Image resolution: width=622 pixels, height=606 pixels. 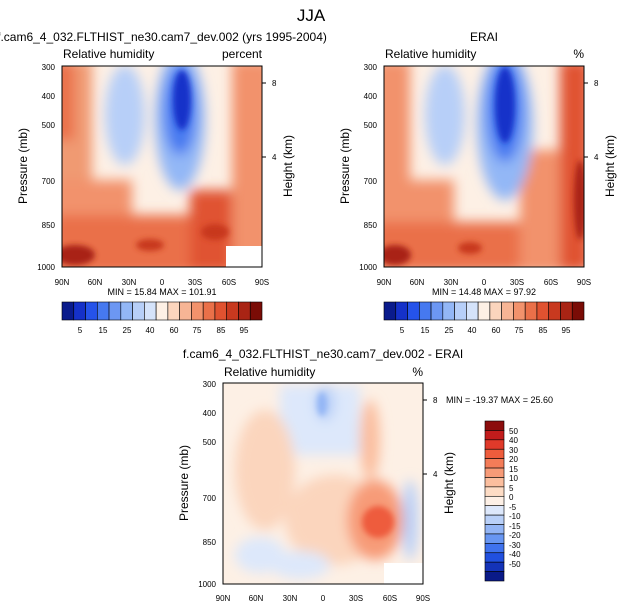 I want to click on panel-title: ERAI, so click(x=484, y=37).